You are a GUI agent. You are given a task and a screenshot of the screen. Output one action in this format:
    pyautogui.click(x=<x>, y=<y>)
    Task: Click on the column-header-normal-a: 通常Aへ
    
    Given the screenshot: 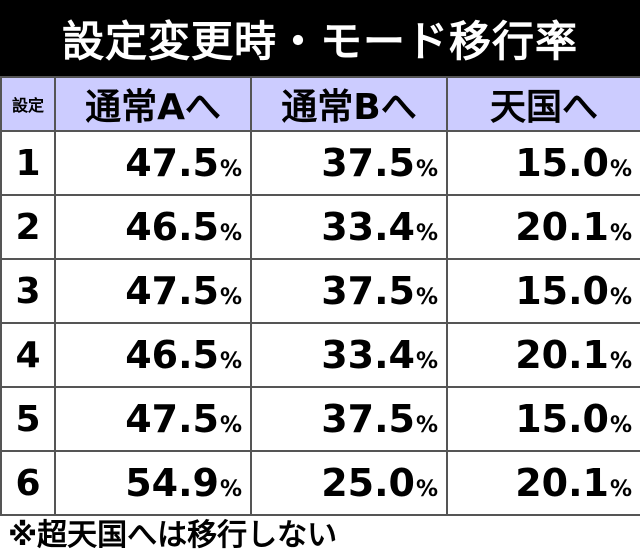 What is the action you would take?
    pyautogui.click(x=153, y=104)
    